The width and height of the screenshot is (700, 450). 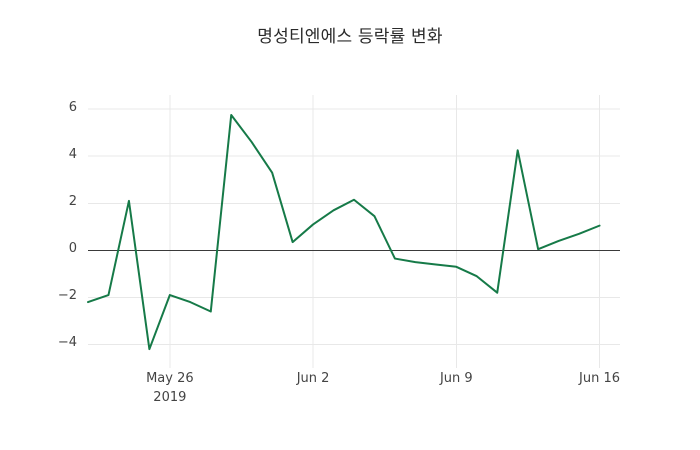 I want to click on x-axis-tick-label: May 26, so click(x=170, y=378).